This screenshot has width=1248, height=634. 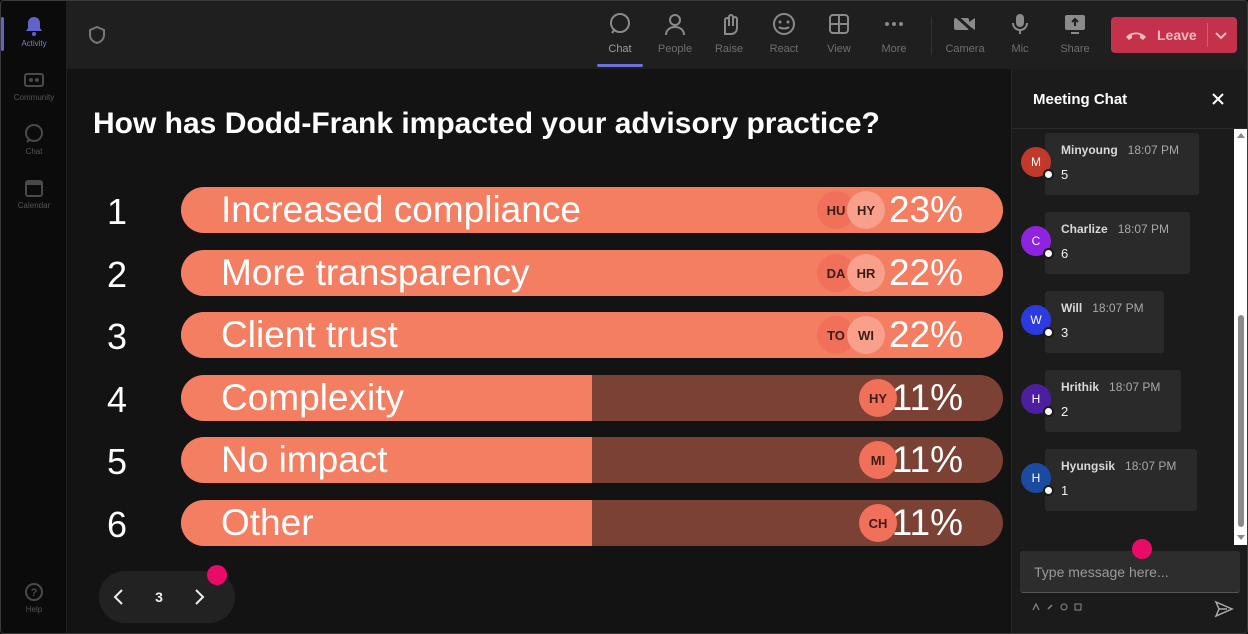 I want to click on pointer-indicator, so click(x=217, y=575).